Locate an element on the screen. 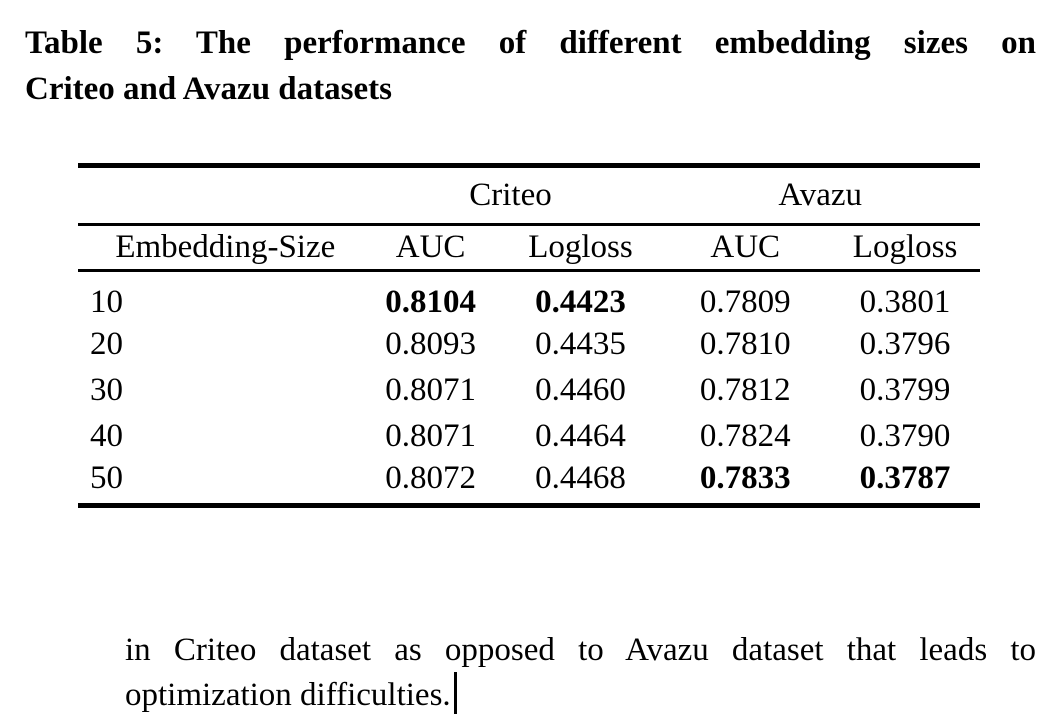 The width and height of the screenshot is (1046, 720). criteo-logloss-cell: 0.4423 is located at coordinates (580, 302).